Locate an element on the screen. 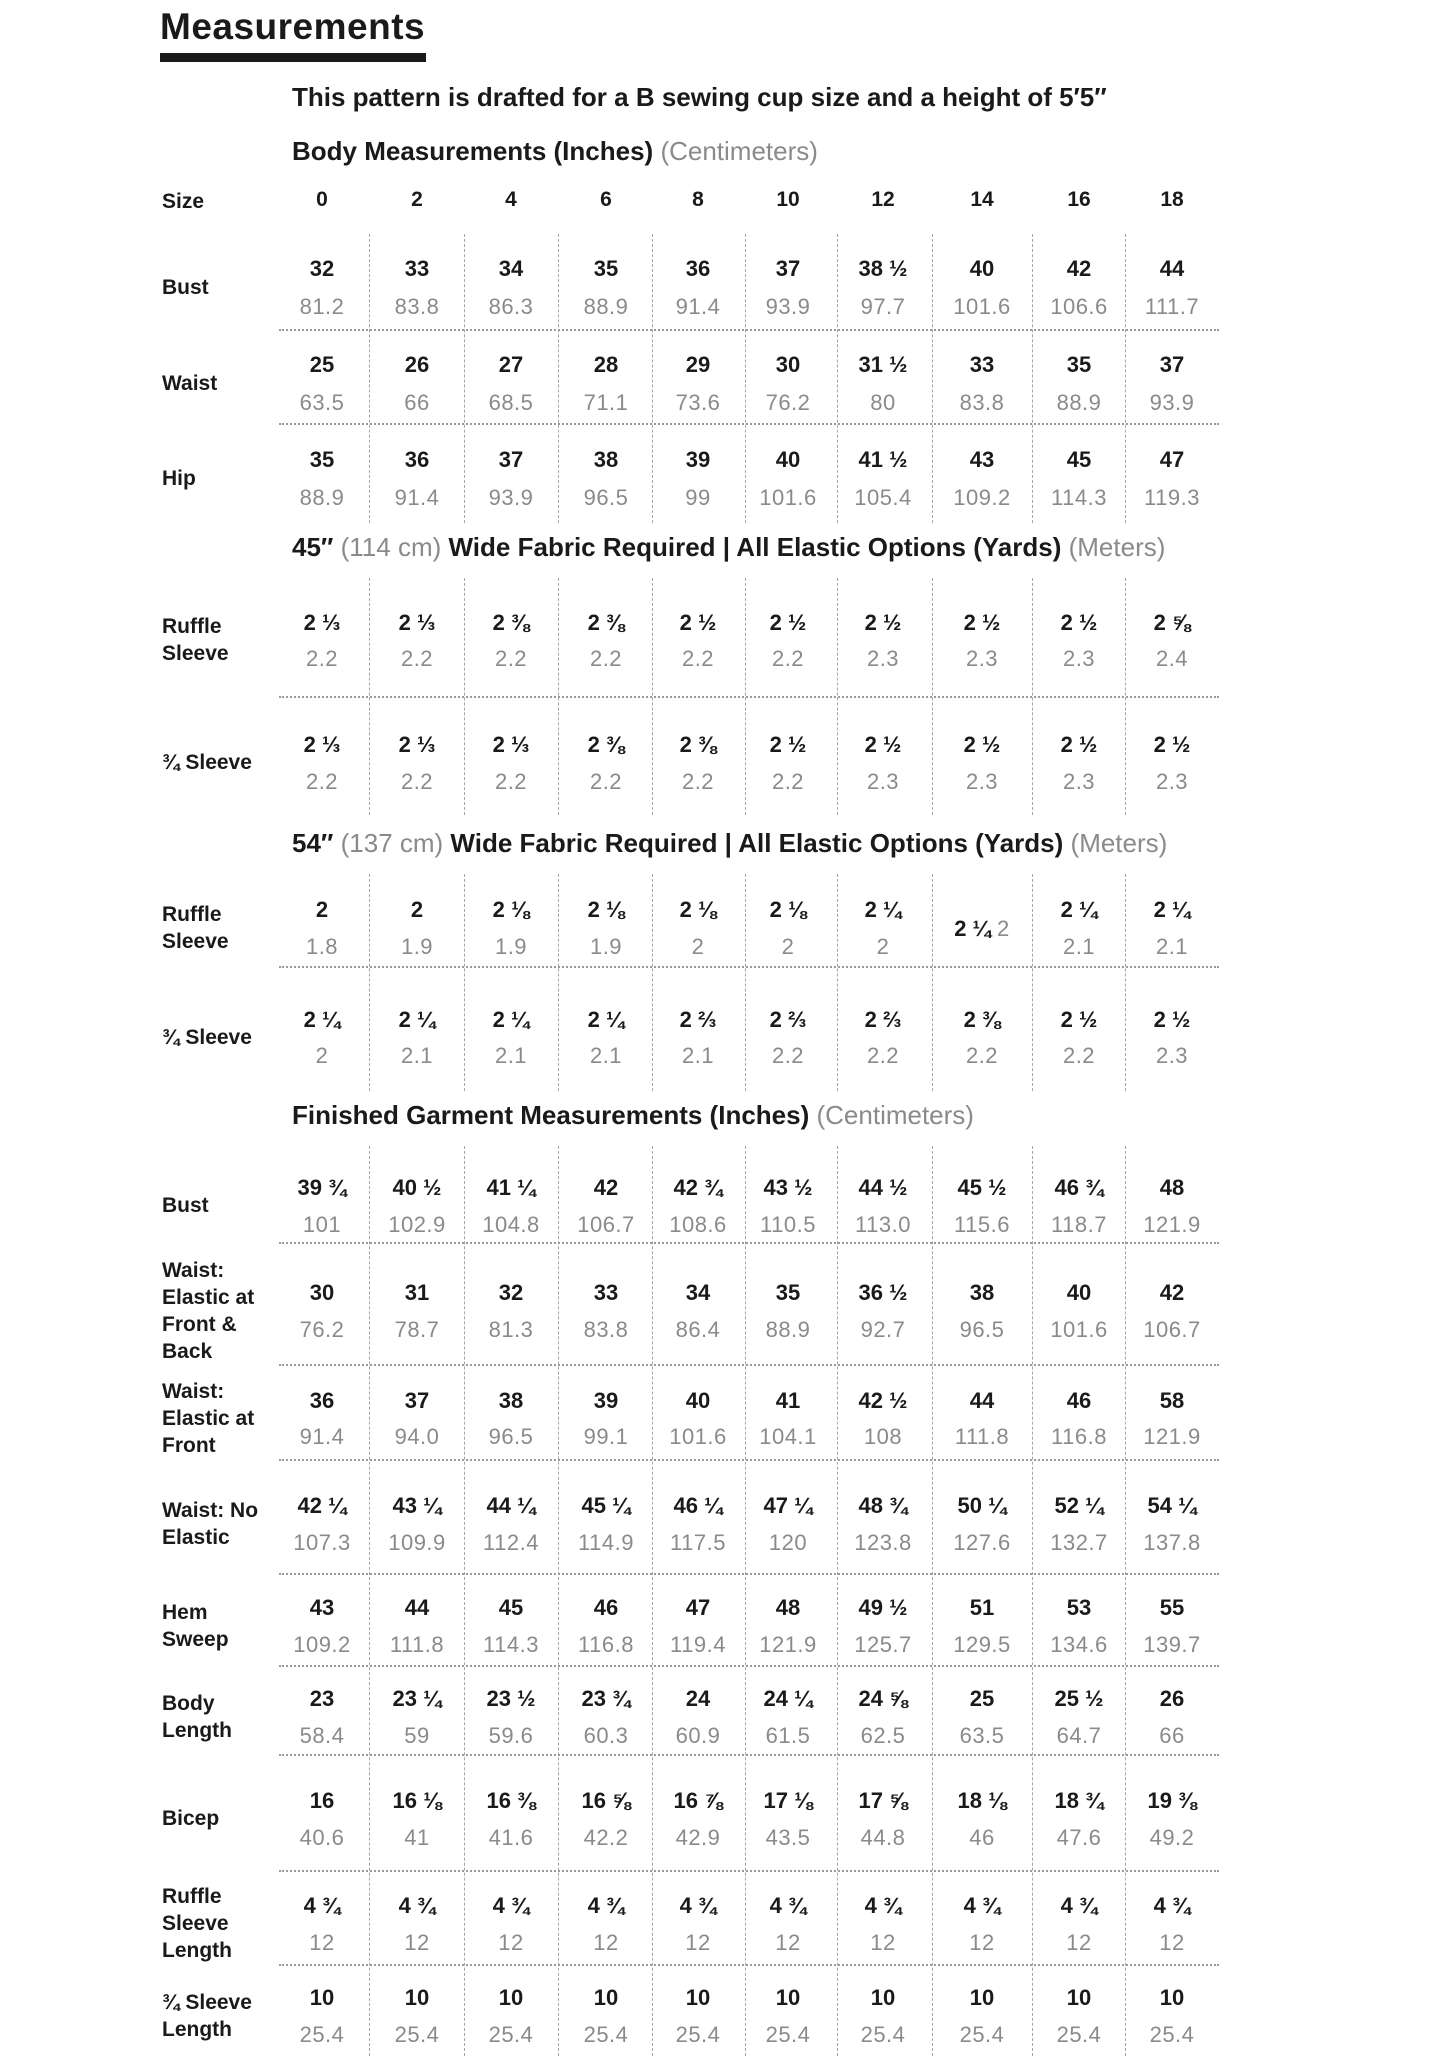 The height and width of the screenshot is (2060, 1445). value-metric: 129.5 is located at coordinates (982, 1644).